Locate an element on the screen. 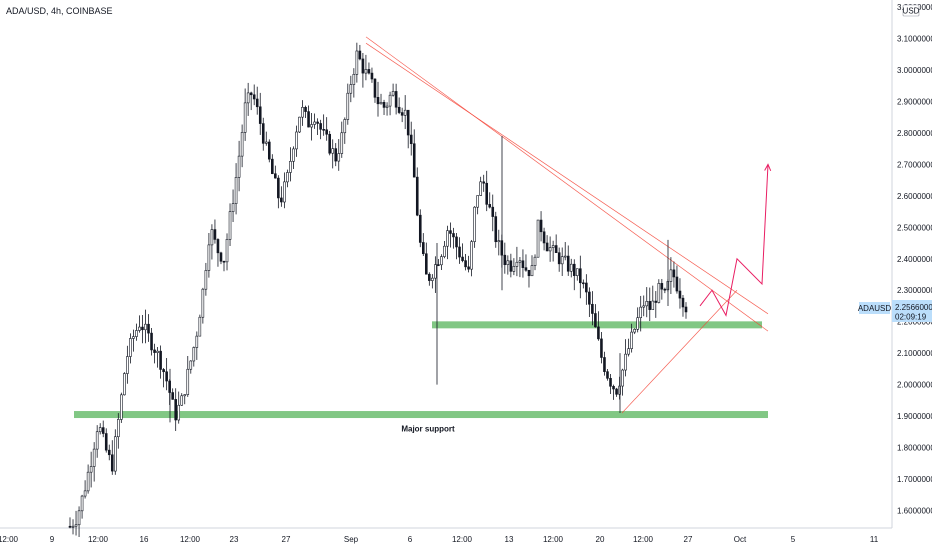  price-tick-label: 2.60000000 is located at coordinates (914, 196).